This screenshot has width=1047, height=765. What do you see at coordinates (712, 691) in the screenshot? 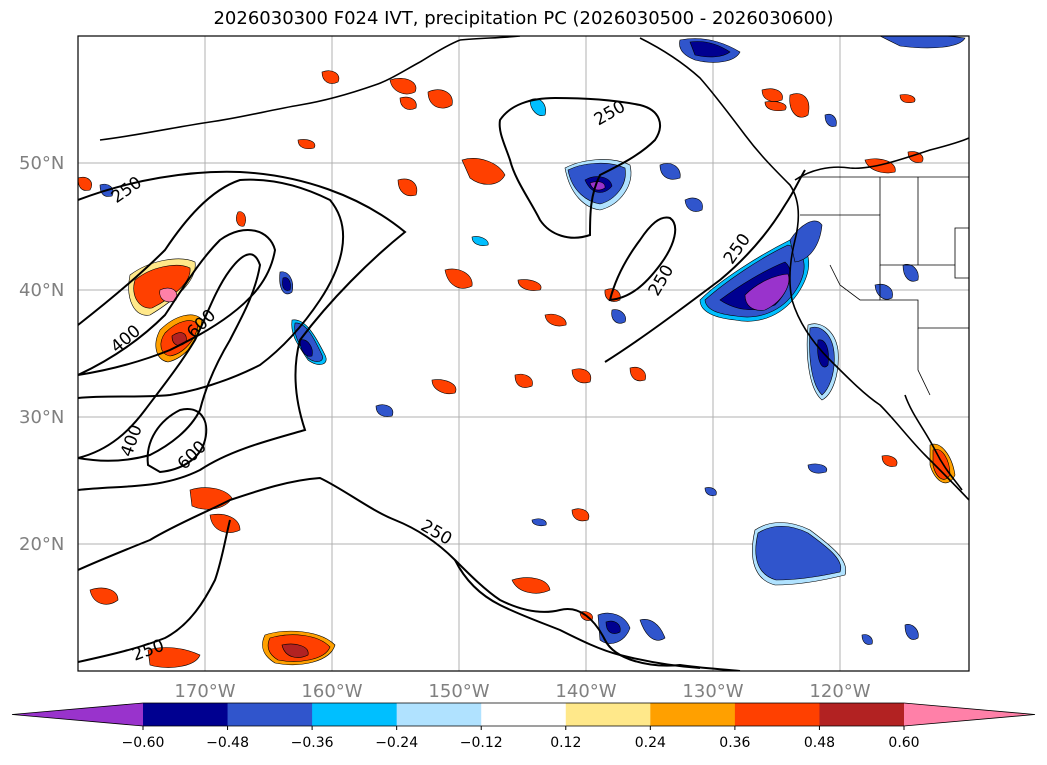
I see `lon-label-130w: 130°W` at bounding box center [712, 691].